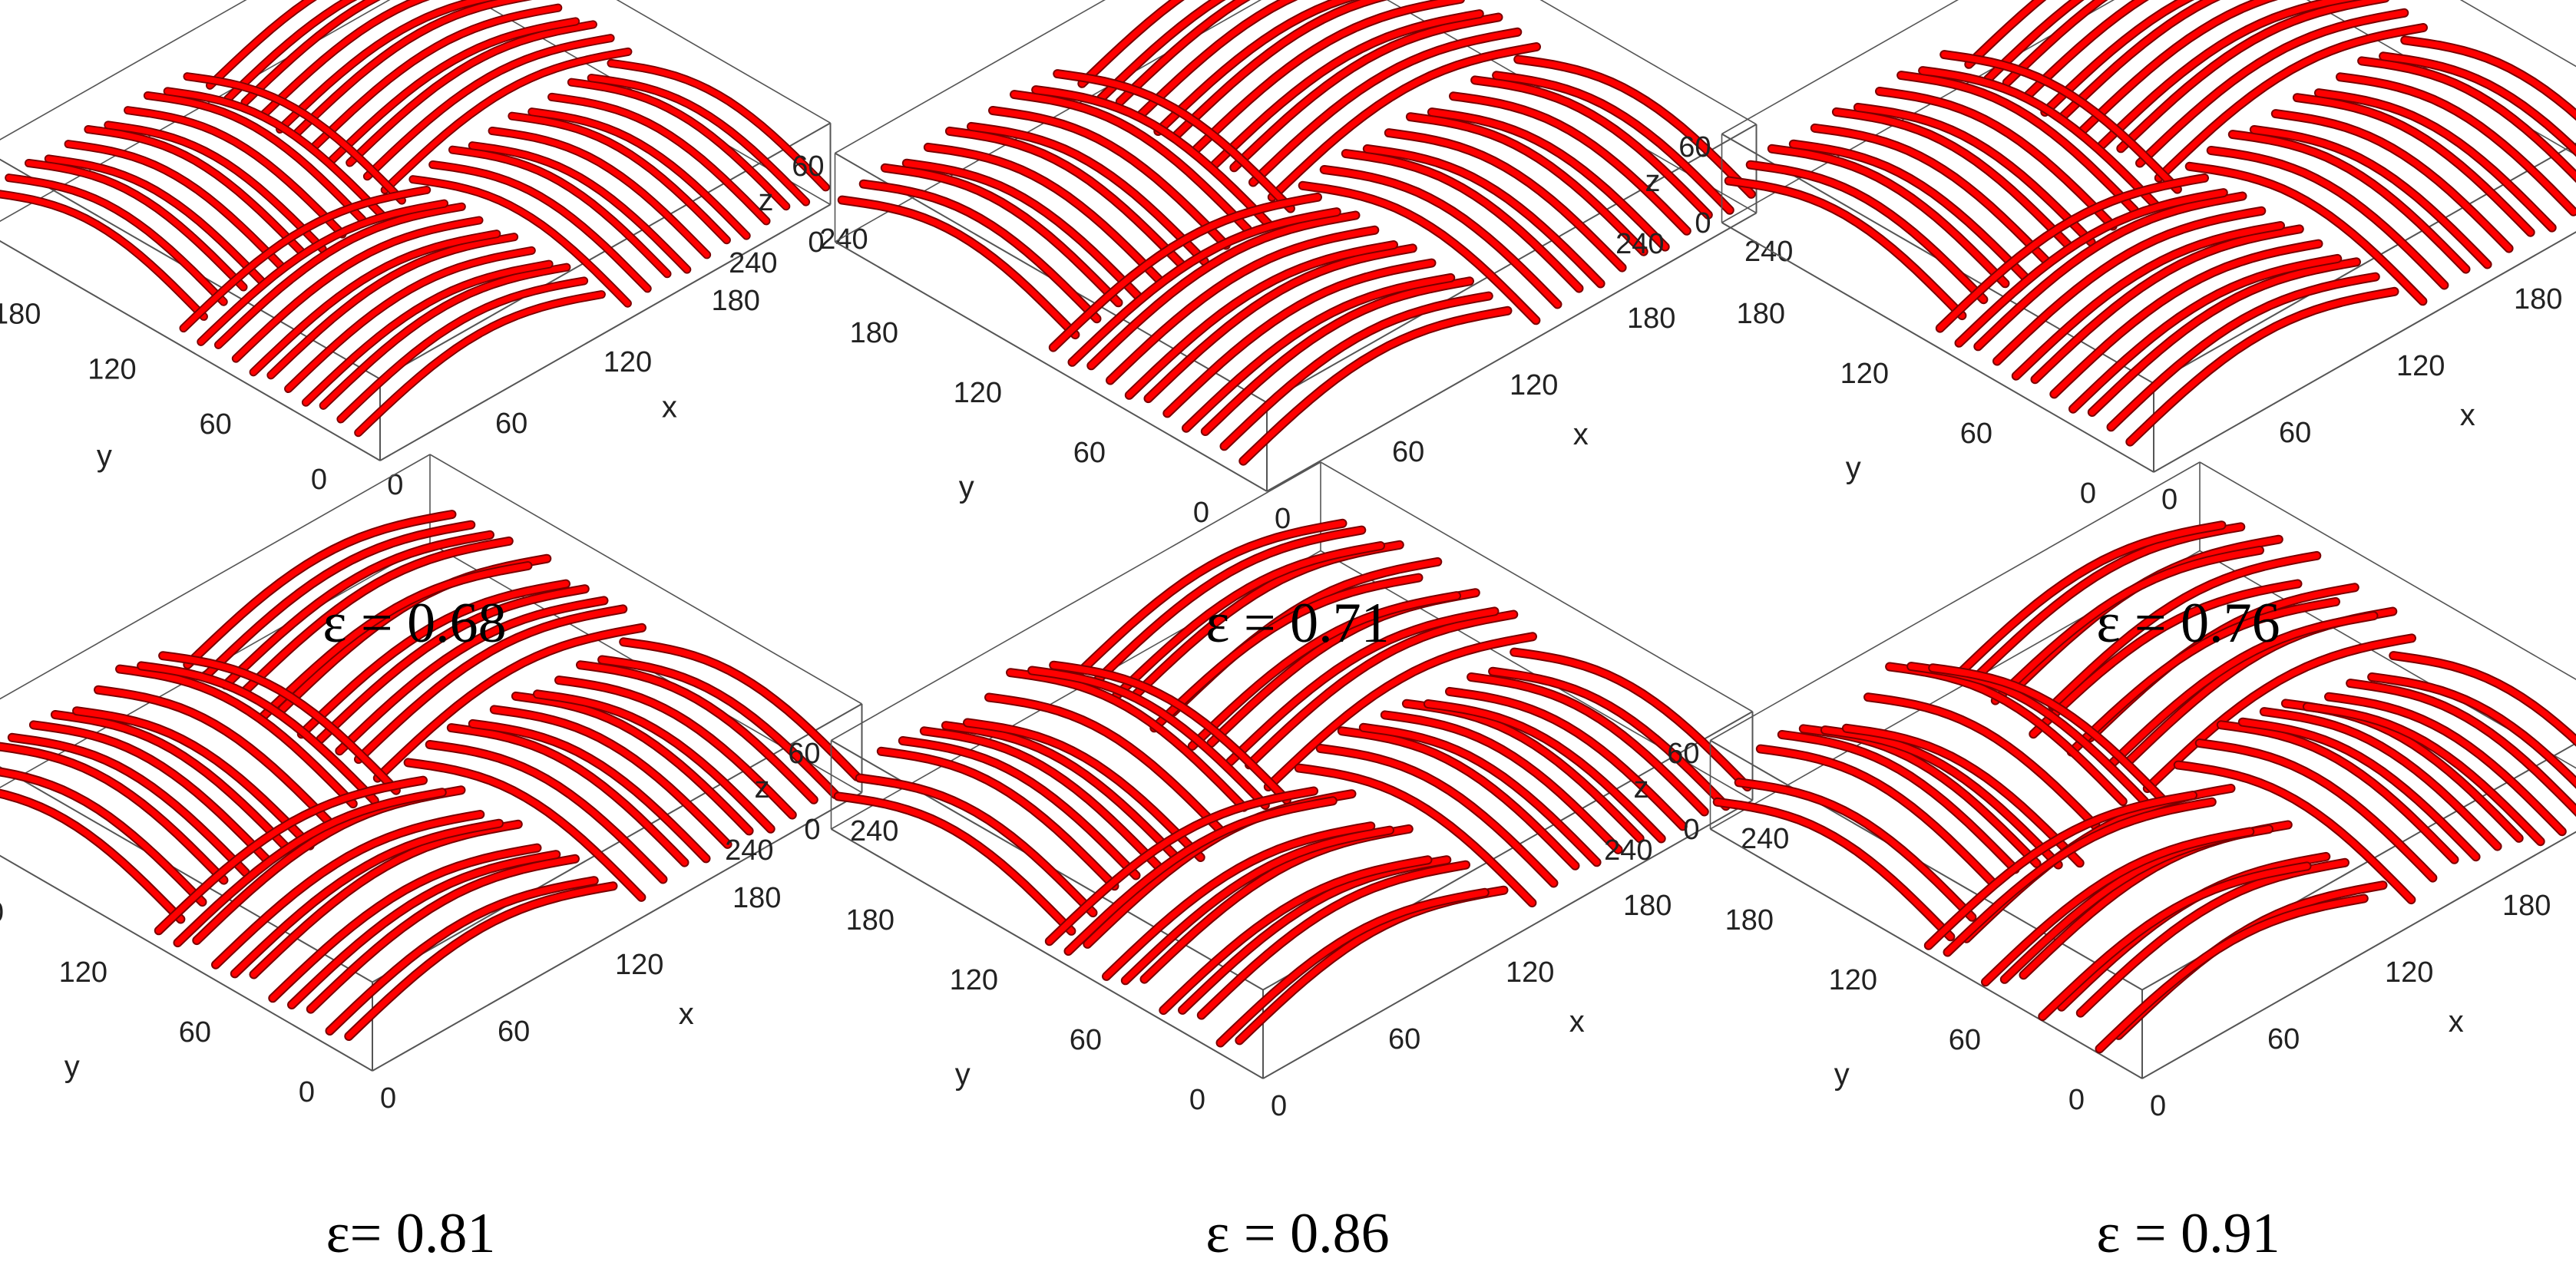  Describe the element at coordinates (112, 369) in the screenshot. I see `y-tick-label: 120` at that location.